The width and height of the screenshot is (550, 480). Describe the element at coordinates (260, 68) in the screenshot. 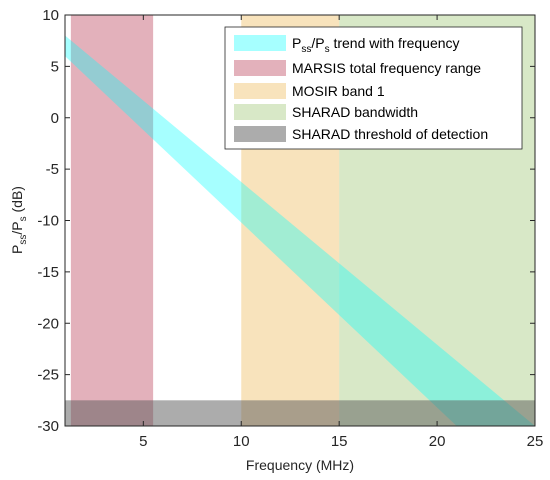

I see `legend-swatch-marsis` at that location.